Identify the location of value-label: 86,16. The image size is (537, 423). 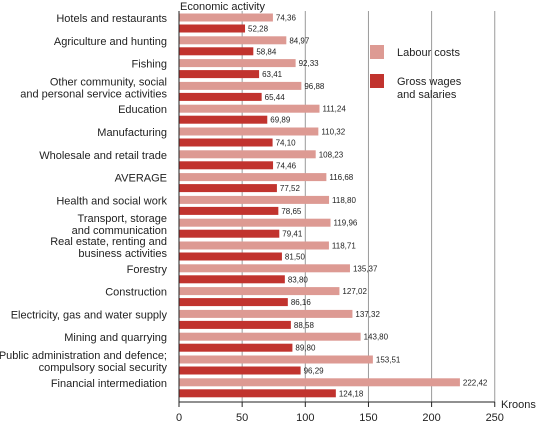
(301, 302).